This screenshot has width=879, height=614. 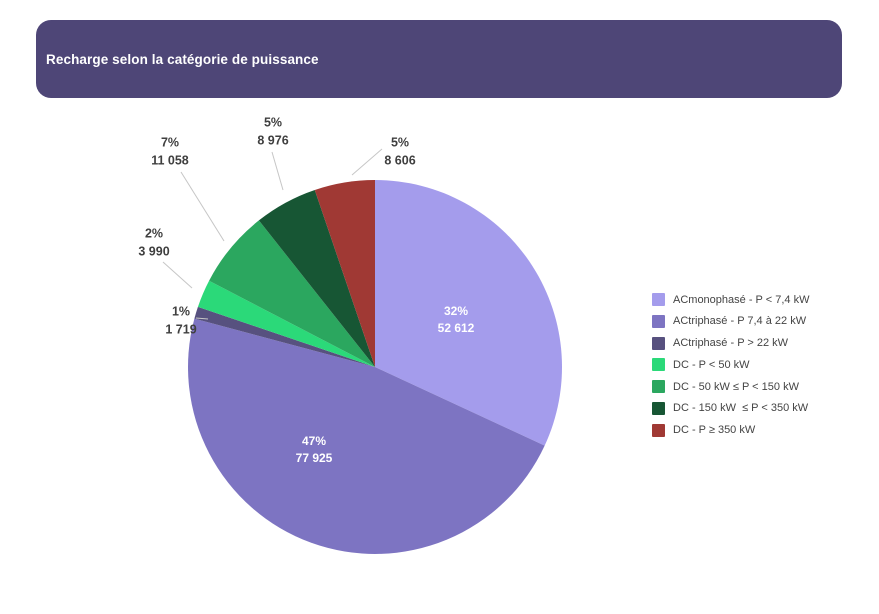 I want to click on legend-item: ACmonophasé - P < 7,4 kW, so click(x=730, y=299).